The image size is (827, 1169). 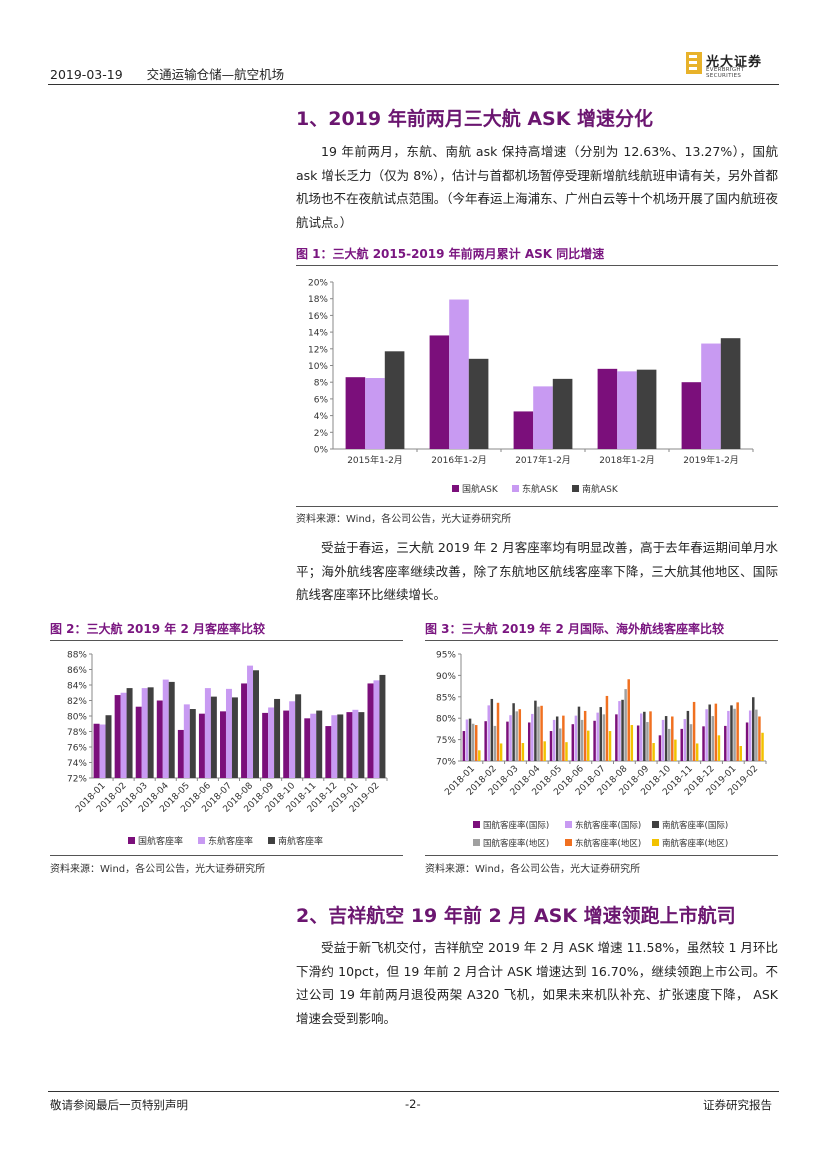 What do you see at coordinates (459, 460) in the screenshot?
I see `x-tick-label: 2016年1-2月` at bounding box center [459, 460].